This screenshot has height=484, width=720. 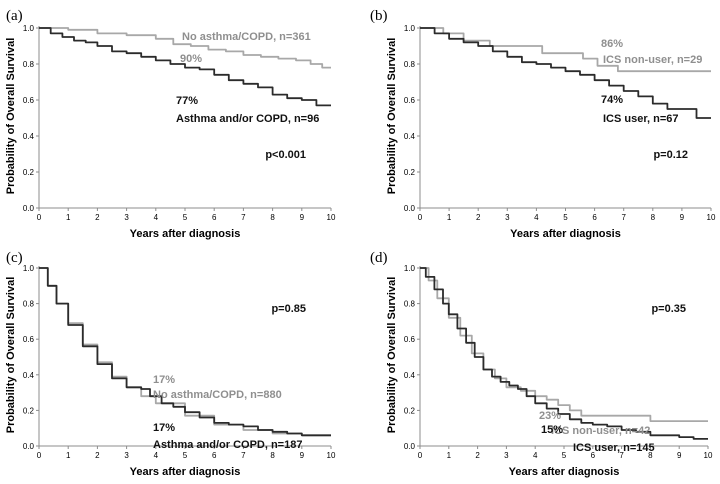 I want to click on panel-d-y-tick-label: 0.4, so click(x=410, y=375).